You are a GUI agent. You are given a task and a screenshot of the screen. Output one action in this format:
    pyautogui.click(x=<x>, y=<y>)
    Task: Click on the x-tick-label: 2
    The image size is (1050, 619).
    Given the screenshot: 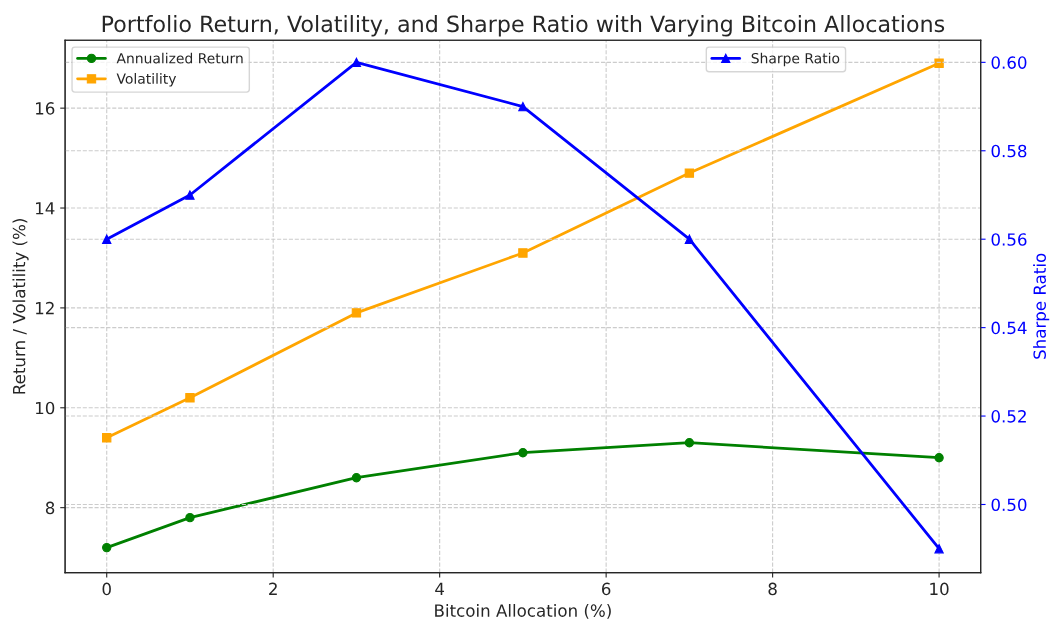 What is the action you would take?
    pyautogui.click(x=273, y=588)
    